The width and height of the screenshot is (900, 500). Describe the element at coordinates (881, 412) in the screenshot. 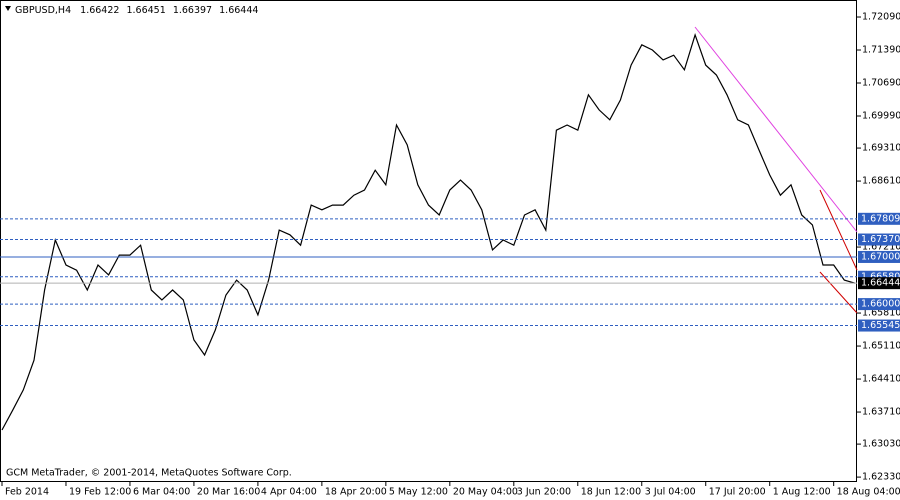

I see `y-tick-label: 1.63710` at that location.